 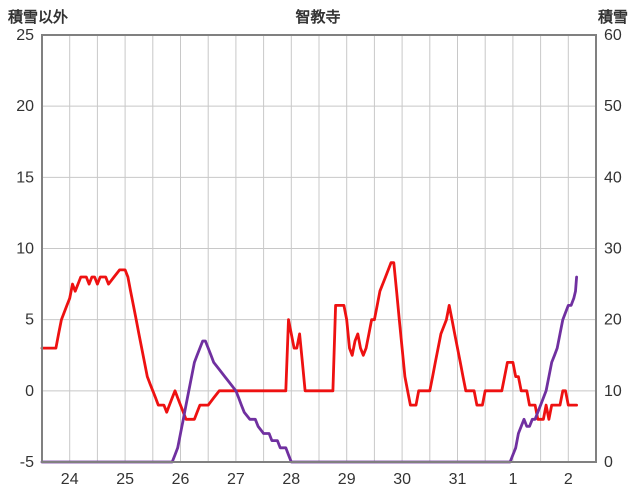 I want to click on x-axis-tick-label: 25, so click(x=125, y=479).